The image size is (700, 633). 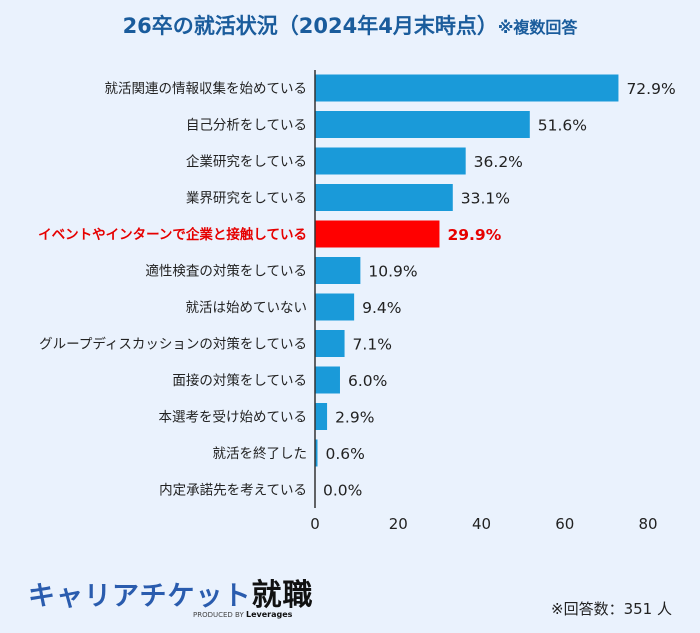 I want to click on value-label: 36.2%, so click(x=498, y=162).